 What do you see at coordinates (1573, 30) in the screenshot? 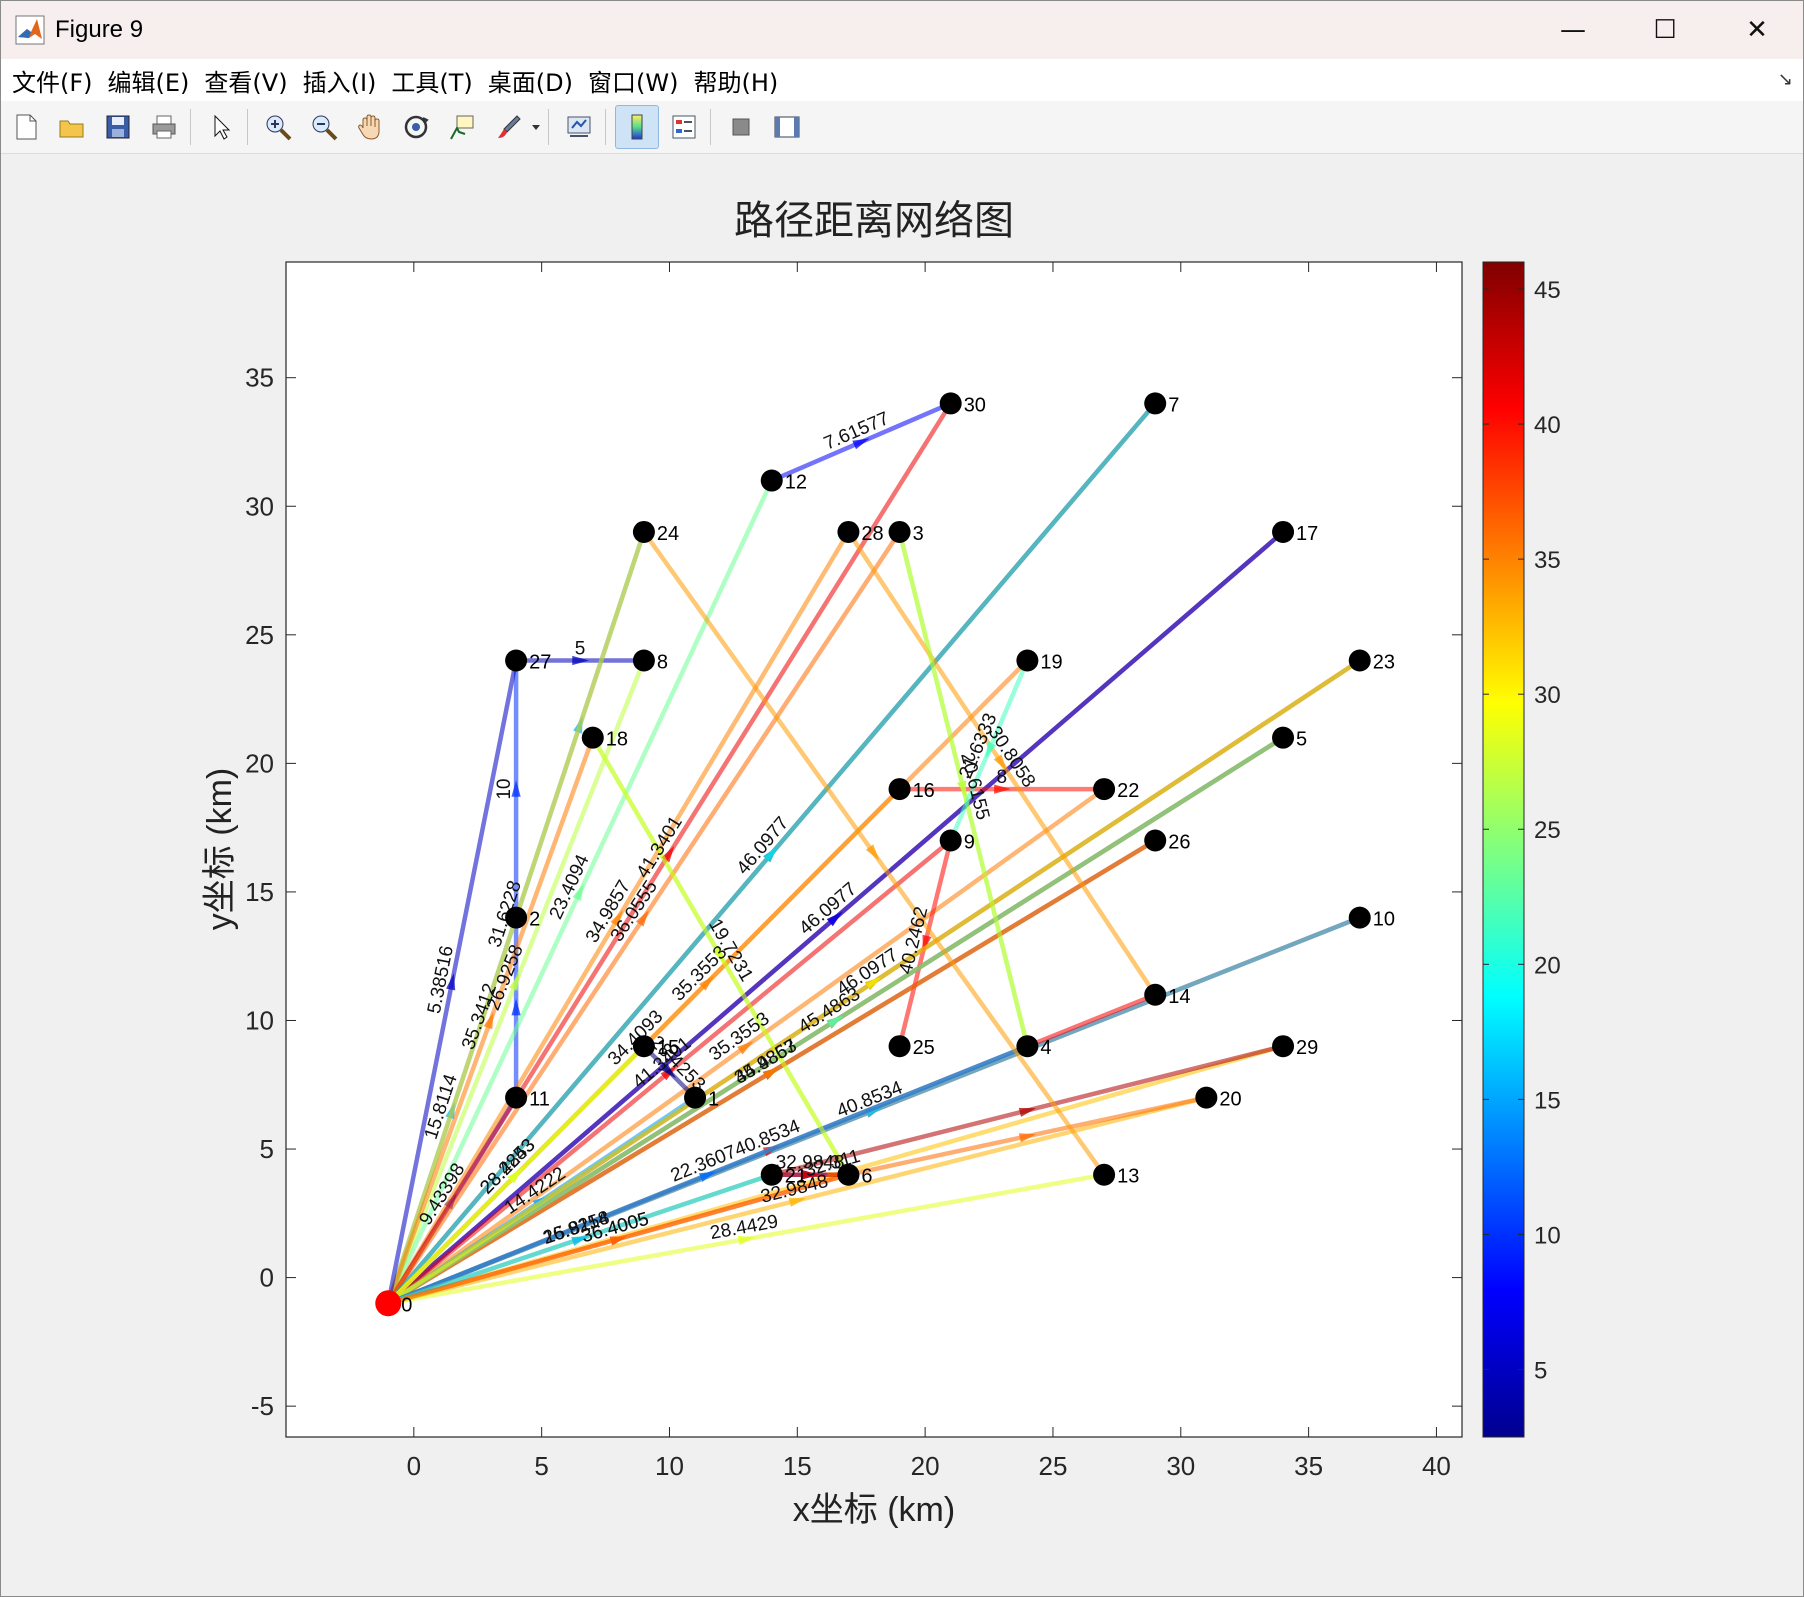
I see `minimize-button: —` at bounding box center [1573, 30].